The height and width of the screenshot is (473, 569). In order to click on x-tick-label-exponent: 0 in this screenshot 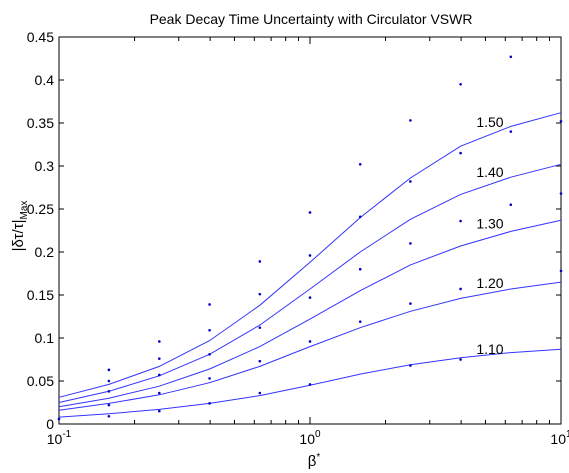, I will do `click(318, 434)`.